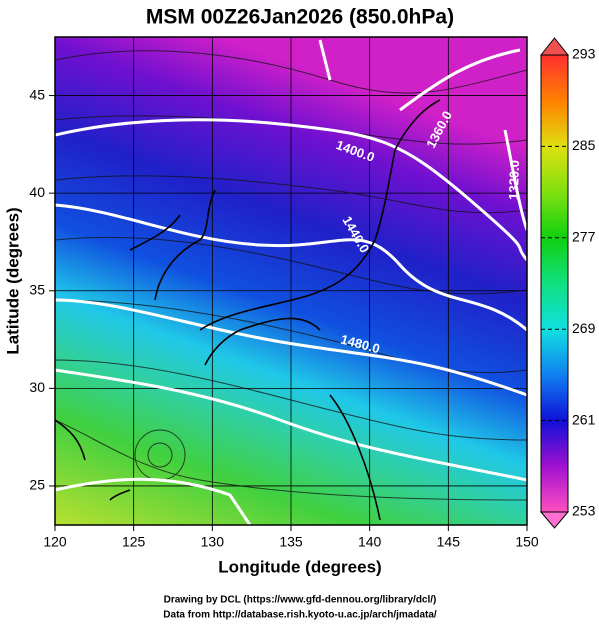  What do you see at coordinates (584, 145) in the screenshot?
I see `colorbar-tick-label: 285` at bounding box center [584, 145].